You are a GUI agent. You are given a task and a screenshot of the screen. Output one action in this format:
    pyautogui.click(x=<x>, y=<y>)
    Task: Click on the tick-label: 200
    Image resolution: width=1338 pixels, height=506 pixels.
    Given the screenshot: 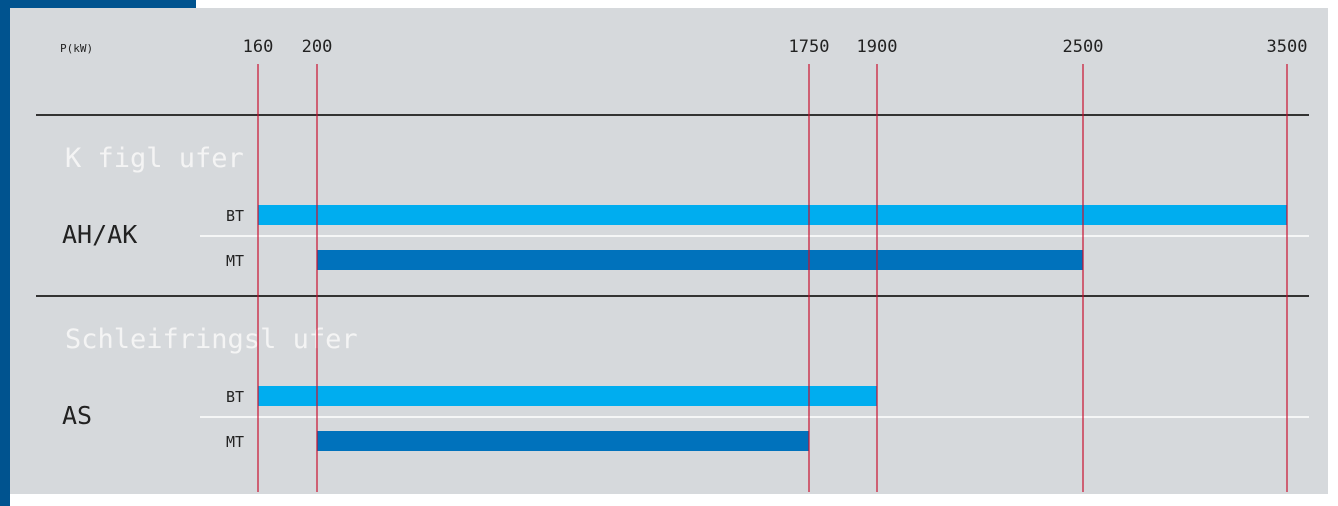 What is the action you would take?
    pyautogui.click(x=317, y=47)
    